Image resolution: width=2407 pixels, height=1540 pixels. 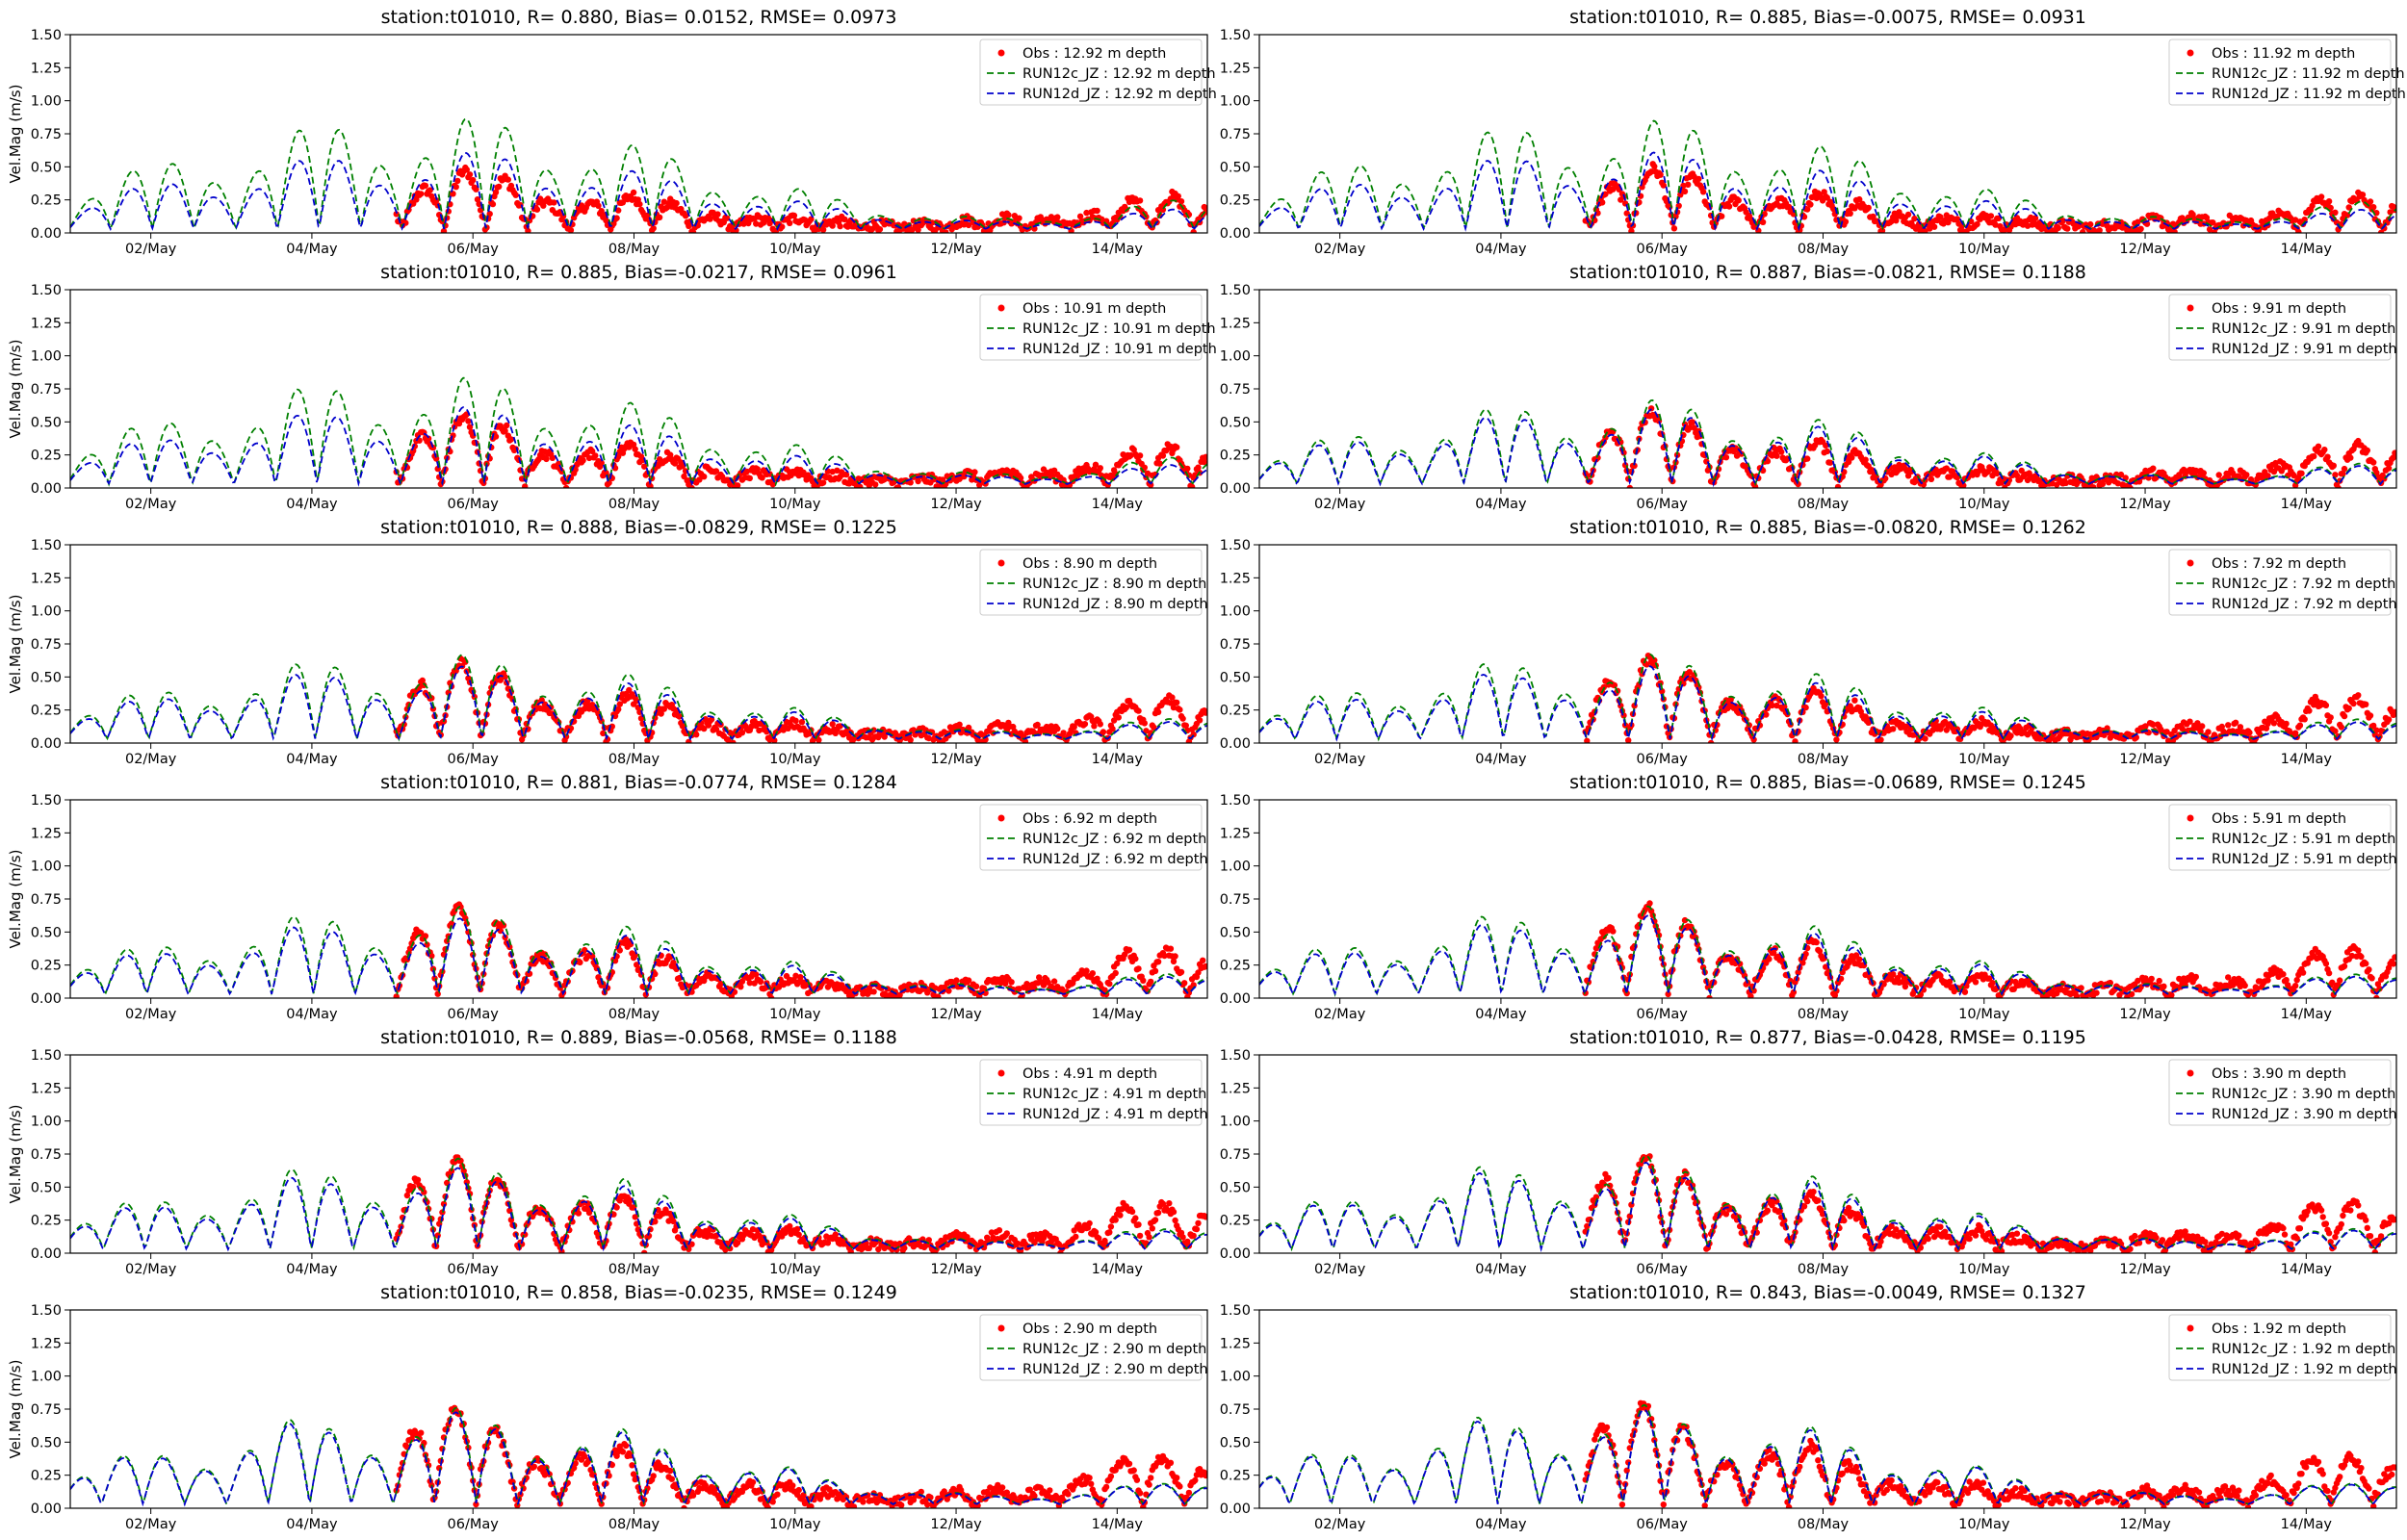 I want to click on y-tick-label: 1.50, so click(x=1235, y=545).